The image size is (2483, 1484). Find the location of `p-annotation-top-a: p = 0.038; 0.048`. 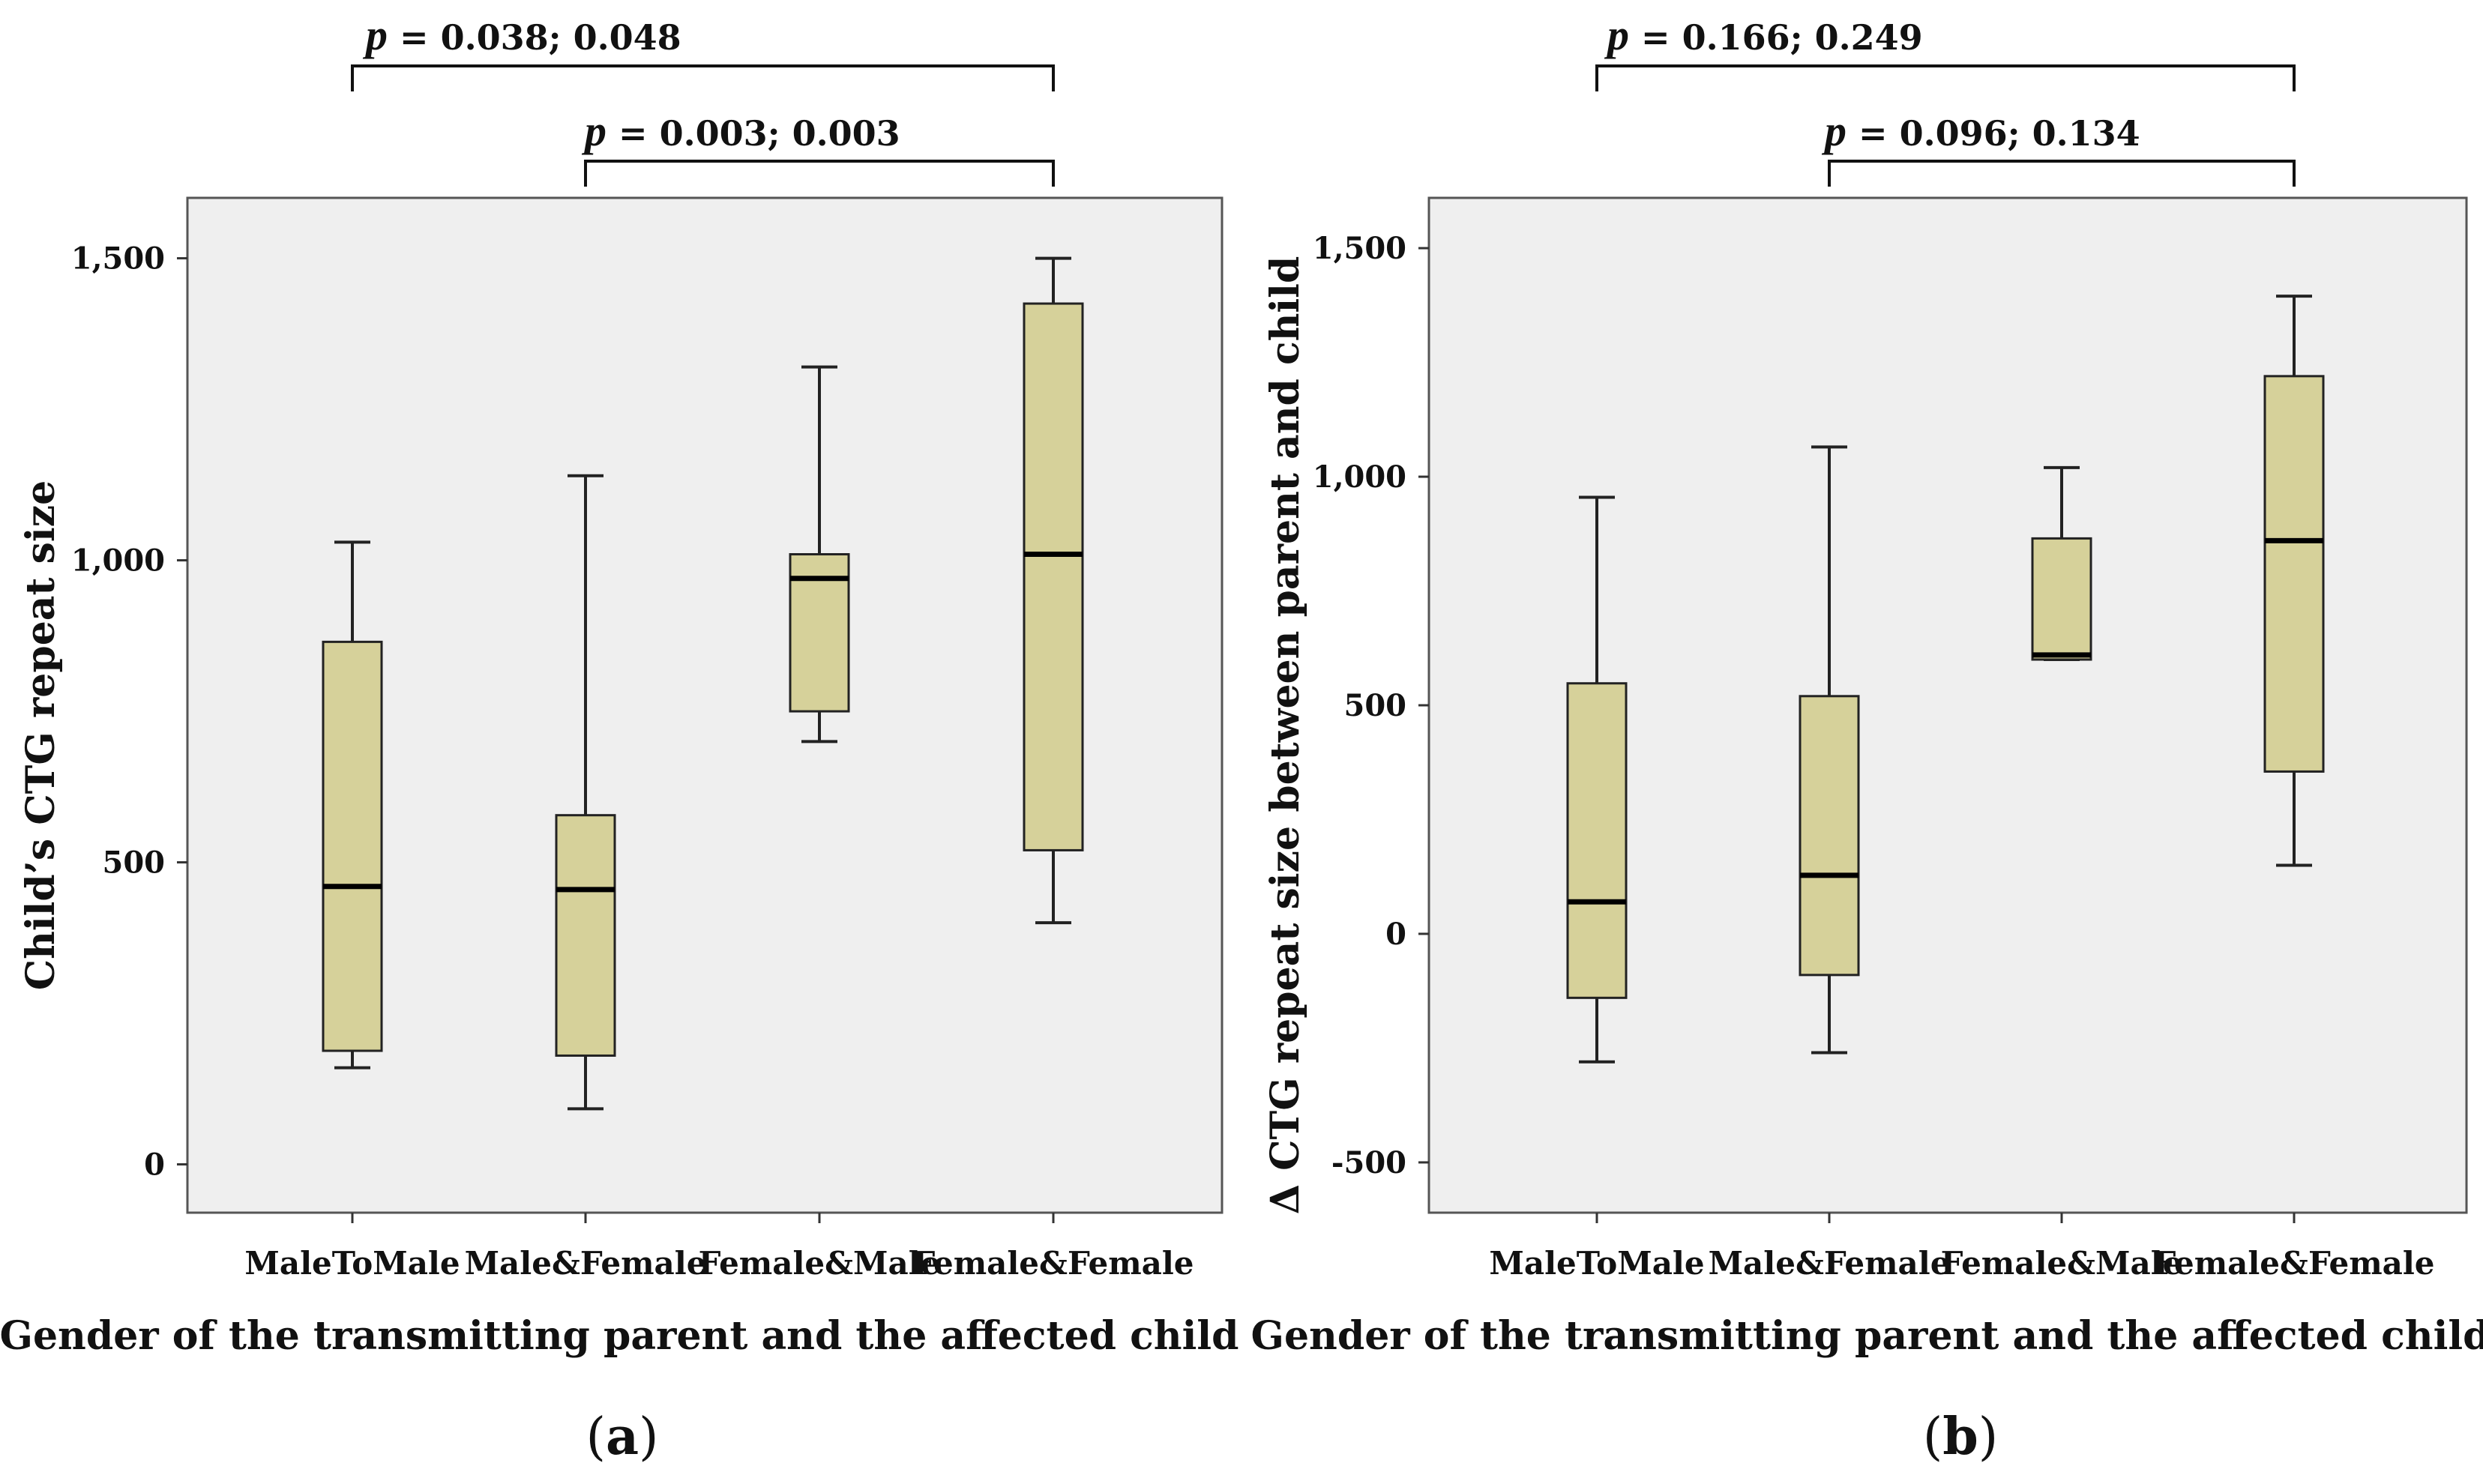

p-annotation-top-a: p = 0.038; 0.048 is located at coordinates (521, 35).